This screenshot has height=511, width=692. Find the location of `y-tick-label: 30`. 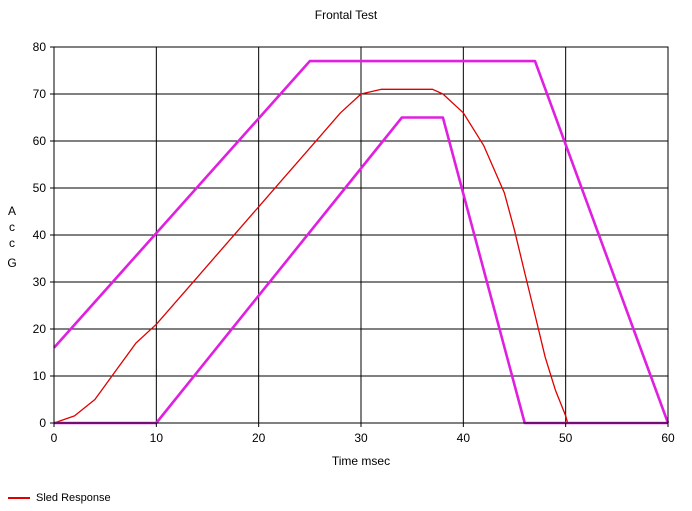

y-tick-label: 30 is located at coordinates (40, 282).